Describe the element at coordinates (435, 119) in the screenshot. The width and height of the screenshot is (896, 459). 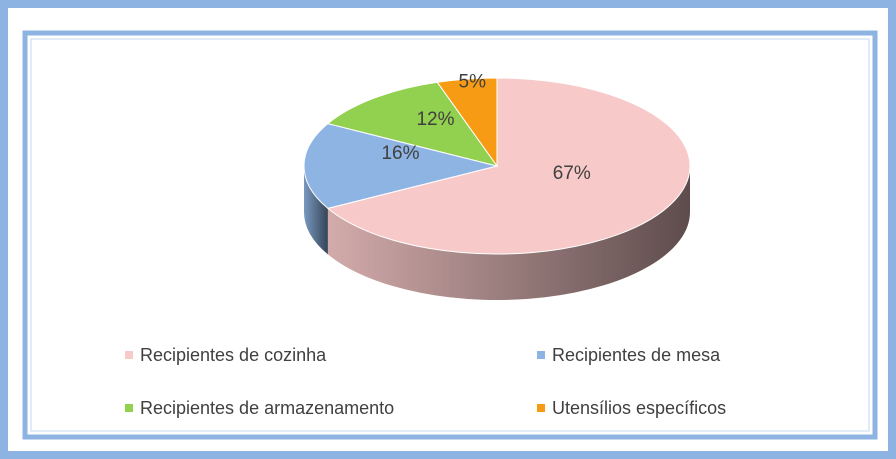
I see `data-label: 12%` at that location.